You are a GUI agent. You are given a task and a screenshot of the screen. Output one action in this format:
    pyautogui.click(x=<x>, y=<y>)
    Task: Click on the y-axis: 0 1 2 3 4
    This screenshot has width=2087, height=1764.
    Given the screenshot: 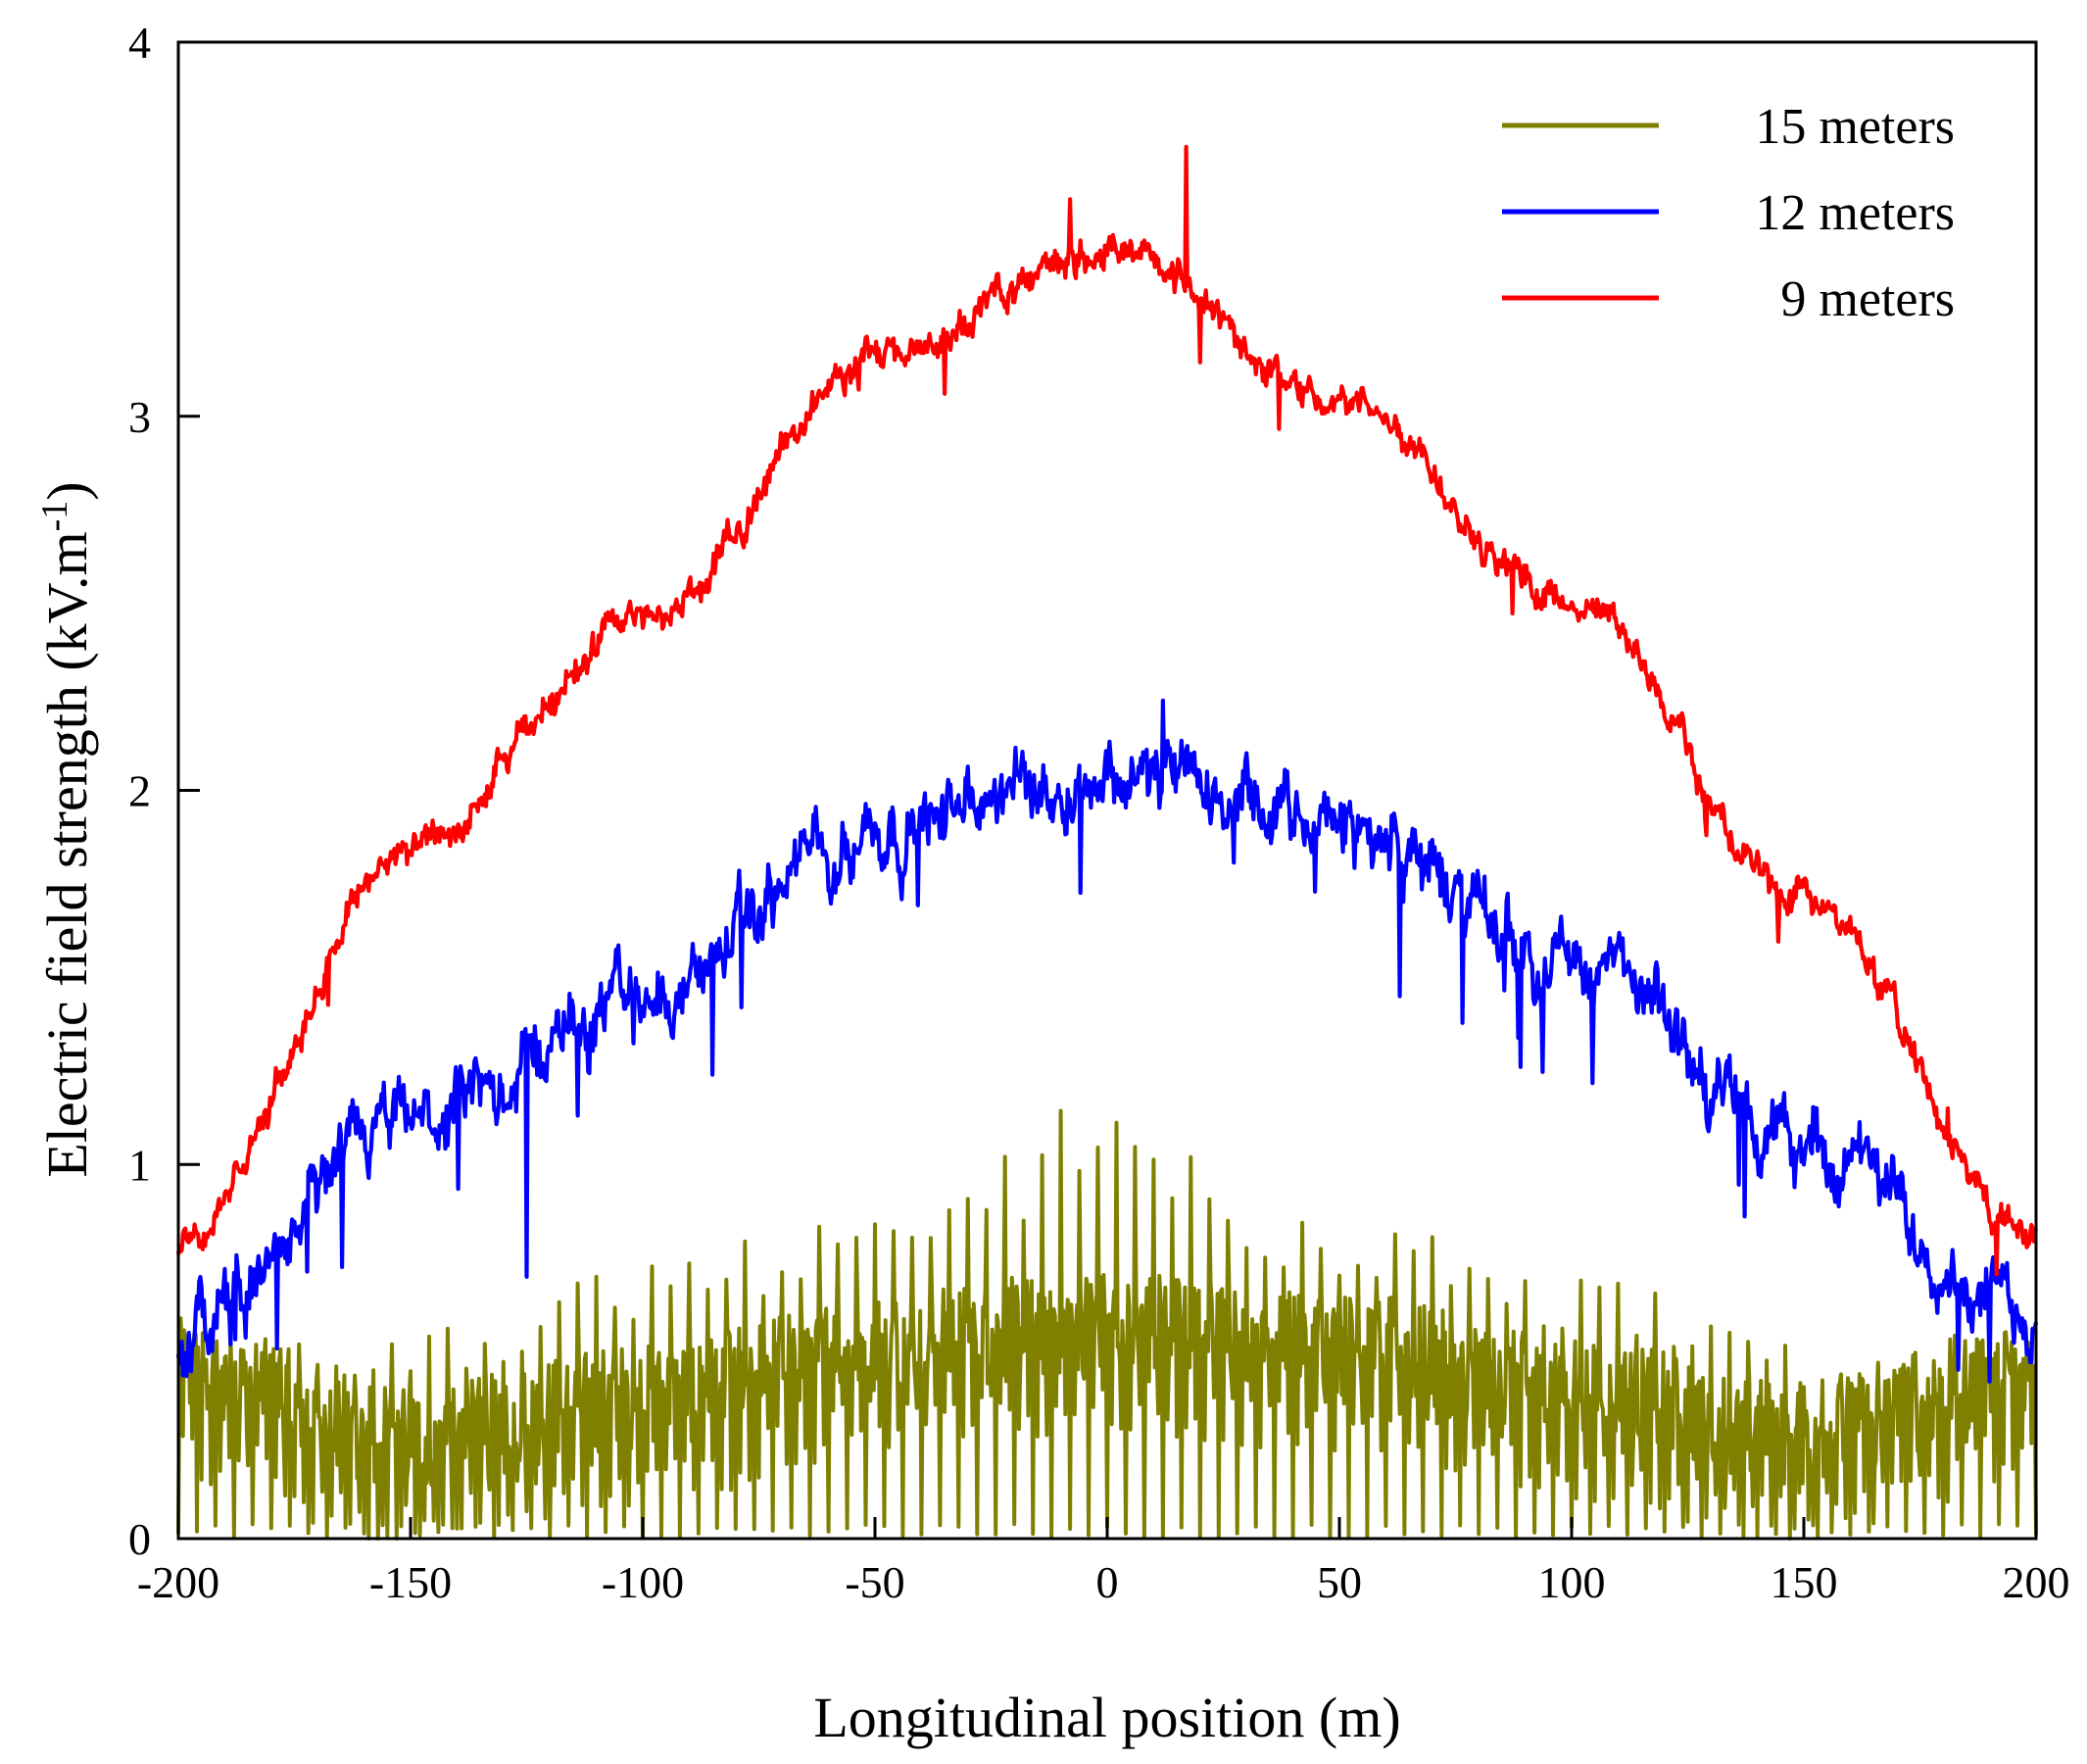 What is the action you would take?
    pyautogui.click(x=164, y=791)
    